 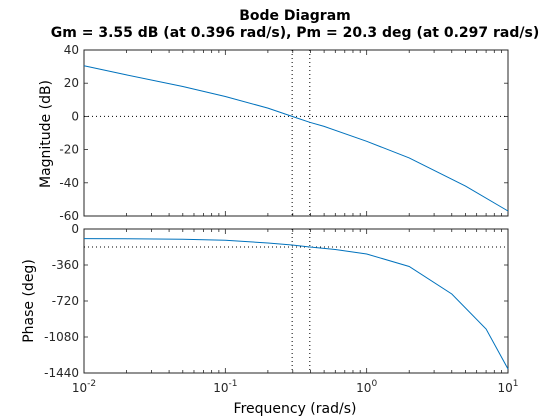 What do you see at coordinates (295, 409) in the screenshot?
I see `x-axis-label: Frequency (rad/s)` at bounding box center [295, 409].